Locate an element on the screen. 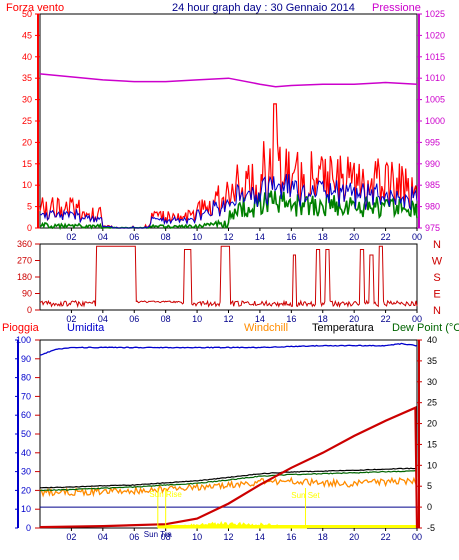 The image size is (459, 560). top-left-tick-label: 0 is located at coordinates (29, 228).